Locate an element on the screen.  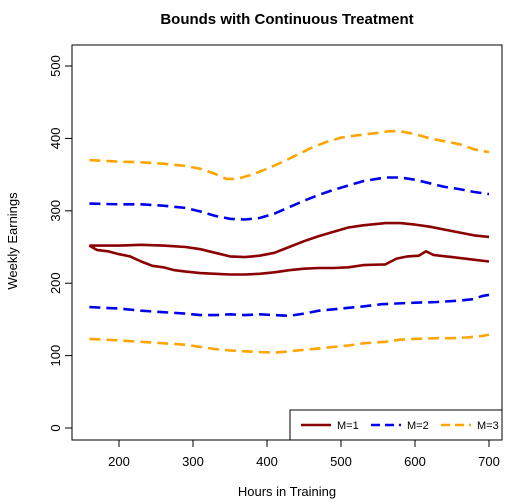
x-tick-label-600: 600 is located at coordinates (415, 461).